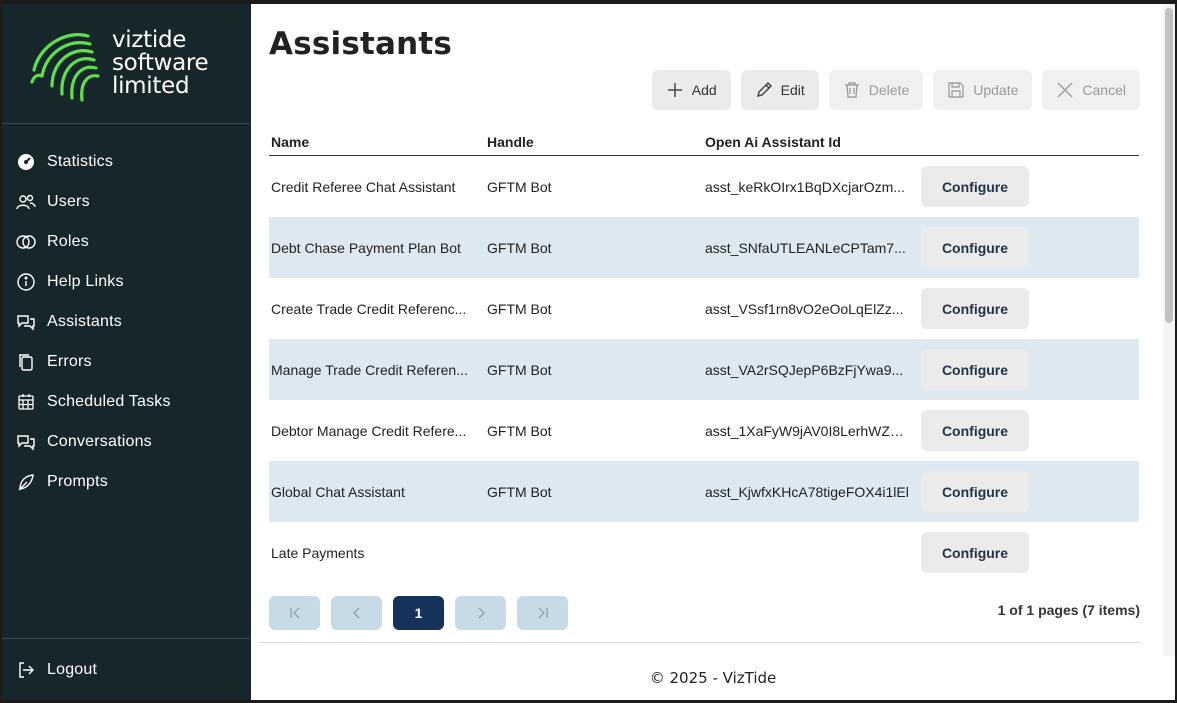 Image resolution: width=1177 pixels, height=703 pixels. I want to click on add-button: Add, so click(691, 90).